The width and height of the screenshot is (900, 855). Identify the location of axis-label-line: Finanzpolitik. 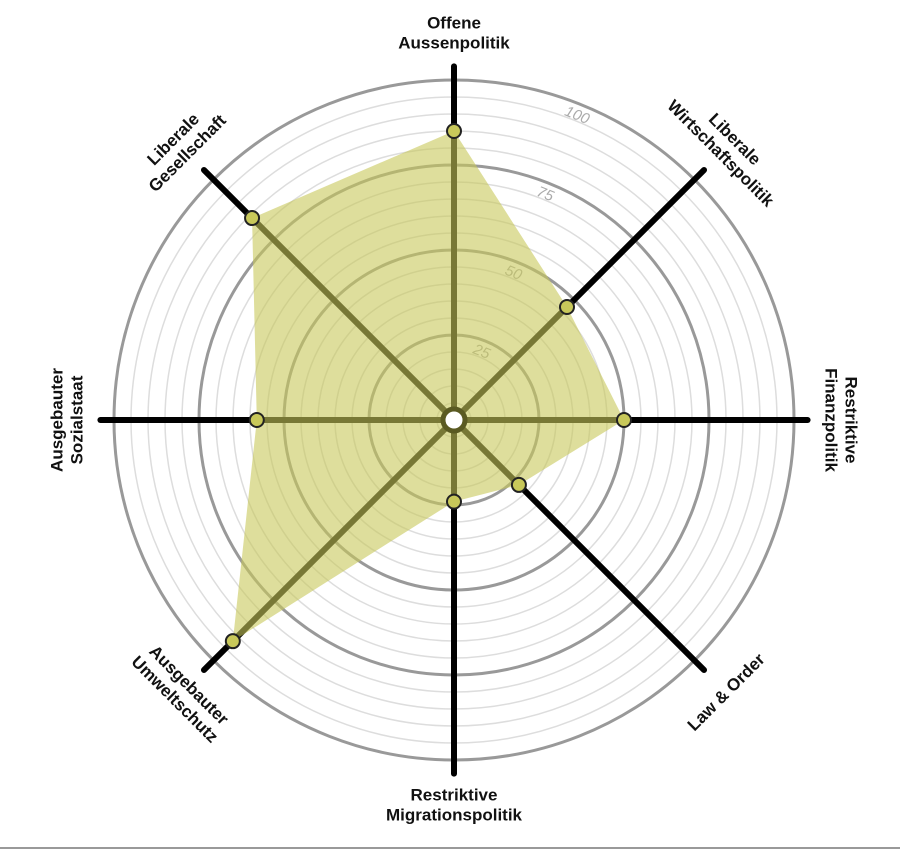
(831, 420).